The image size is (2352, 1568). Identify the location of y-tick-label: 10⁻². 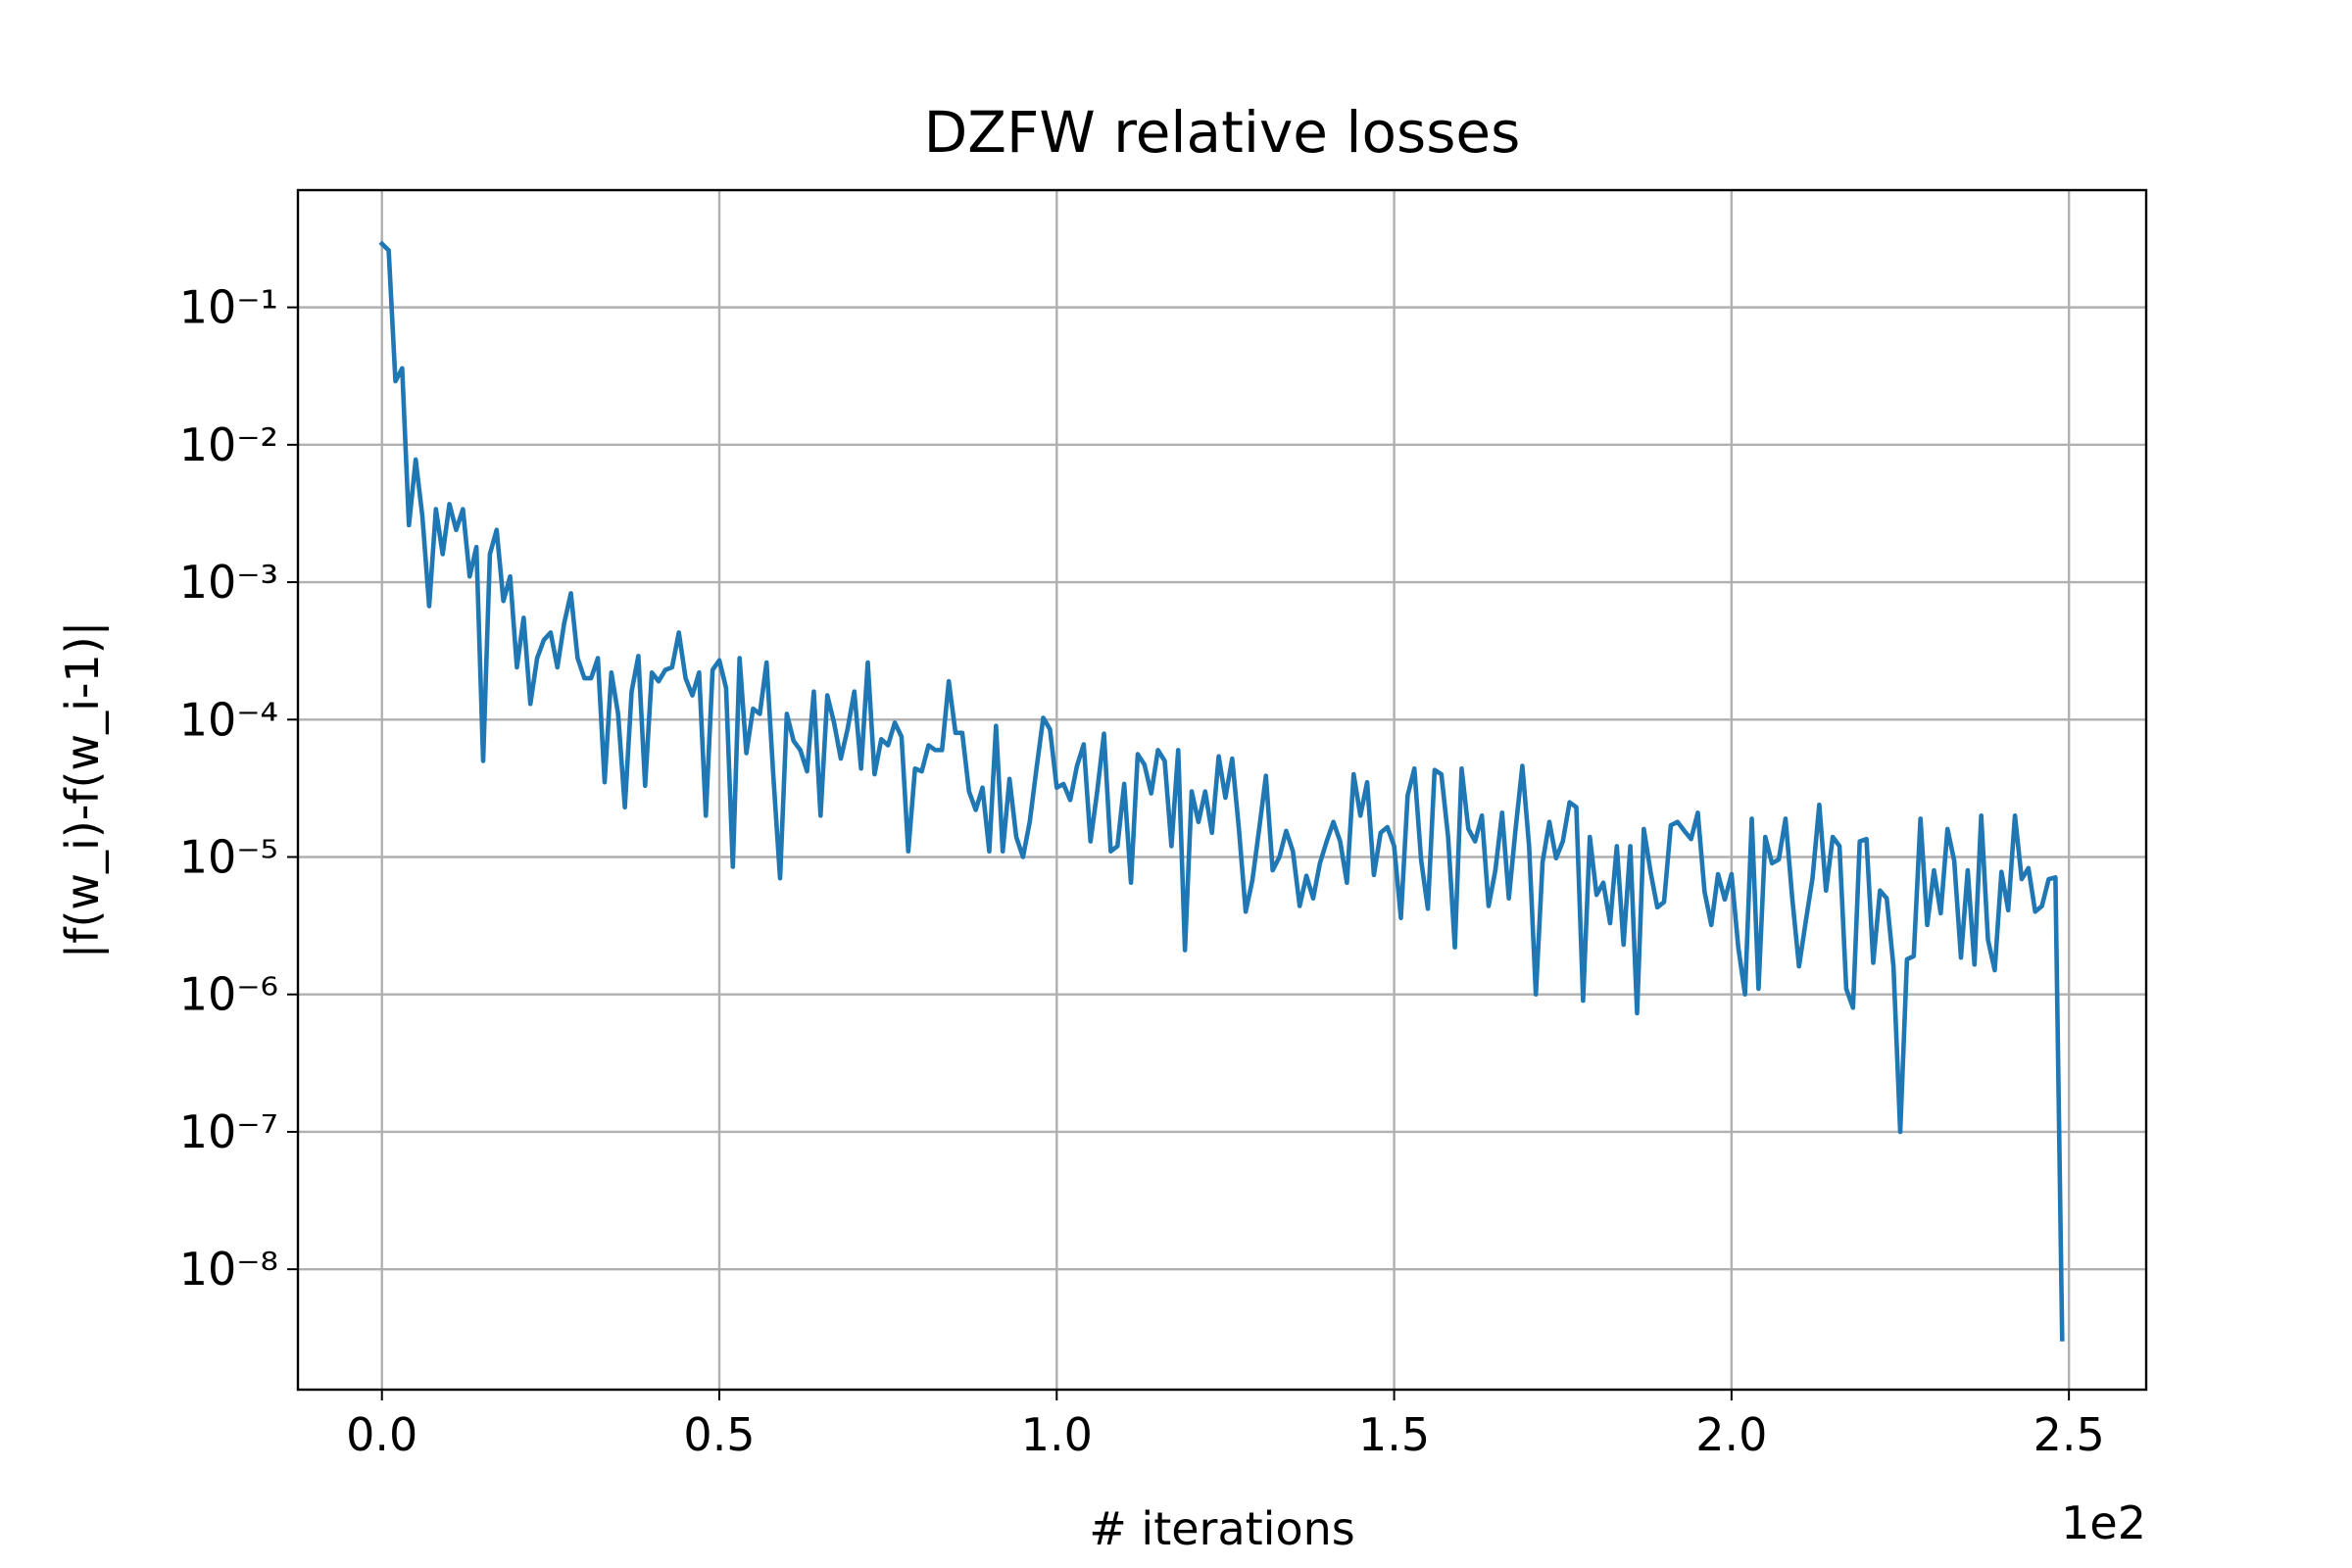
(228, 444).